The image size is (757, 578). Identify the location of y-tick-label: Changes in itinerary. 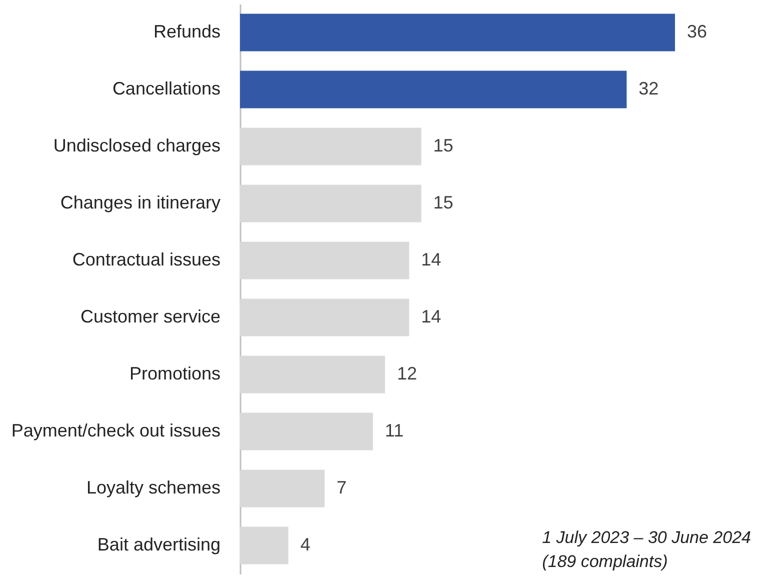
(140, 202).